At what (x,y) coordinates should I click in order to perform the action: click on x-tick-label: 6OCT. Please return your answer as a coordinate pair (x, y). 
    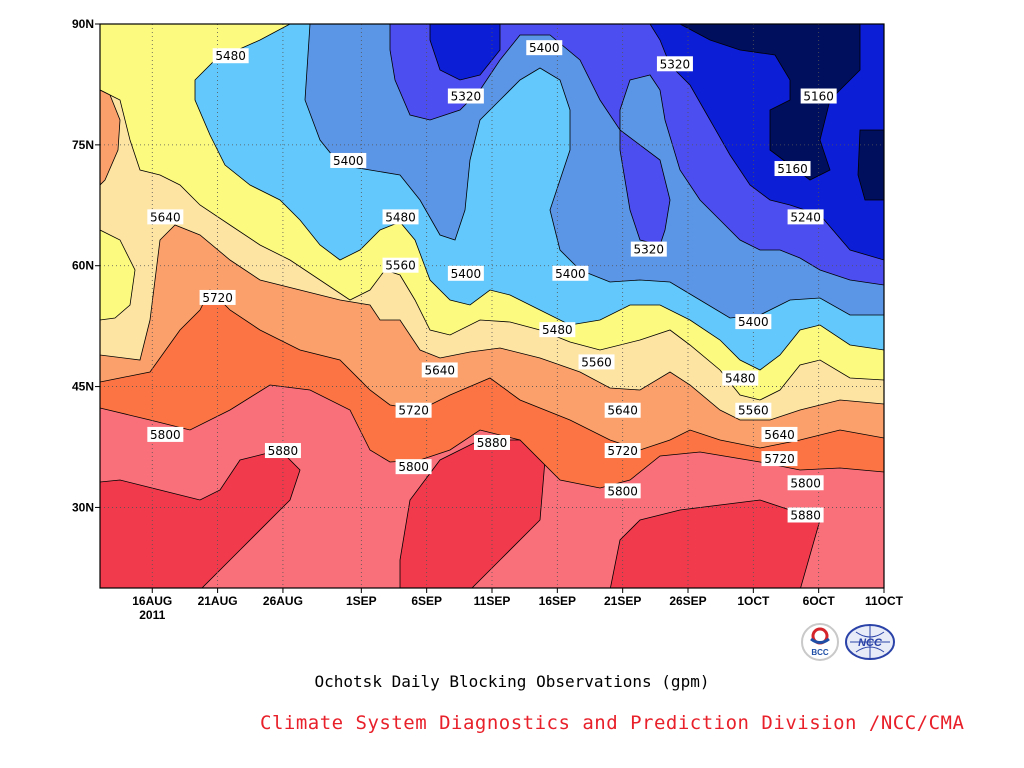
    Looking at the image, I should click on (819, 601).